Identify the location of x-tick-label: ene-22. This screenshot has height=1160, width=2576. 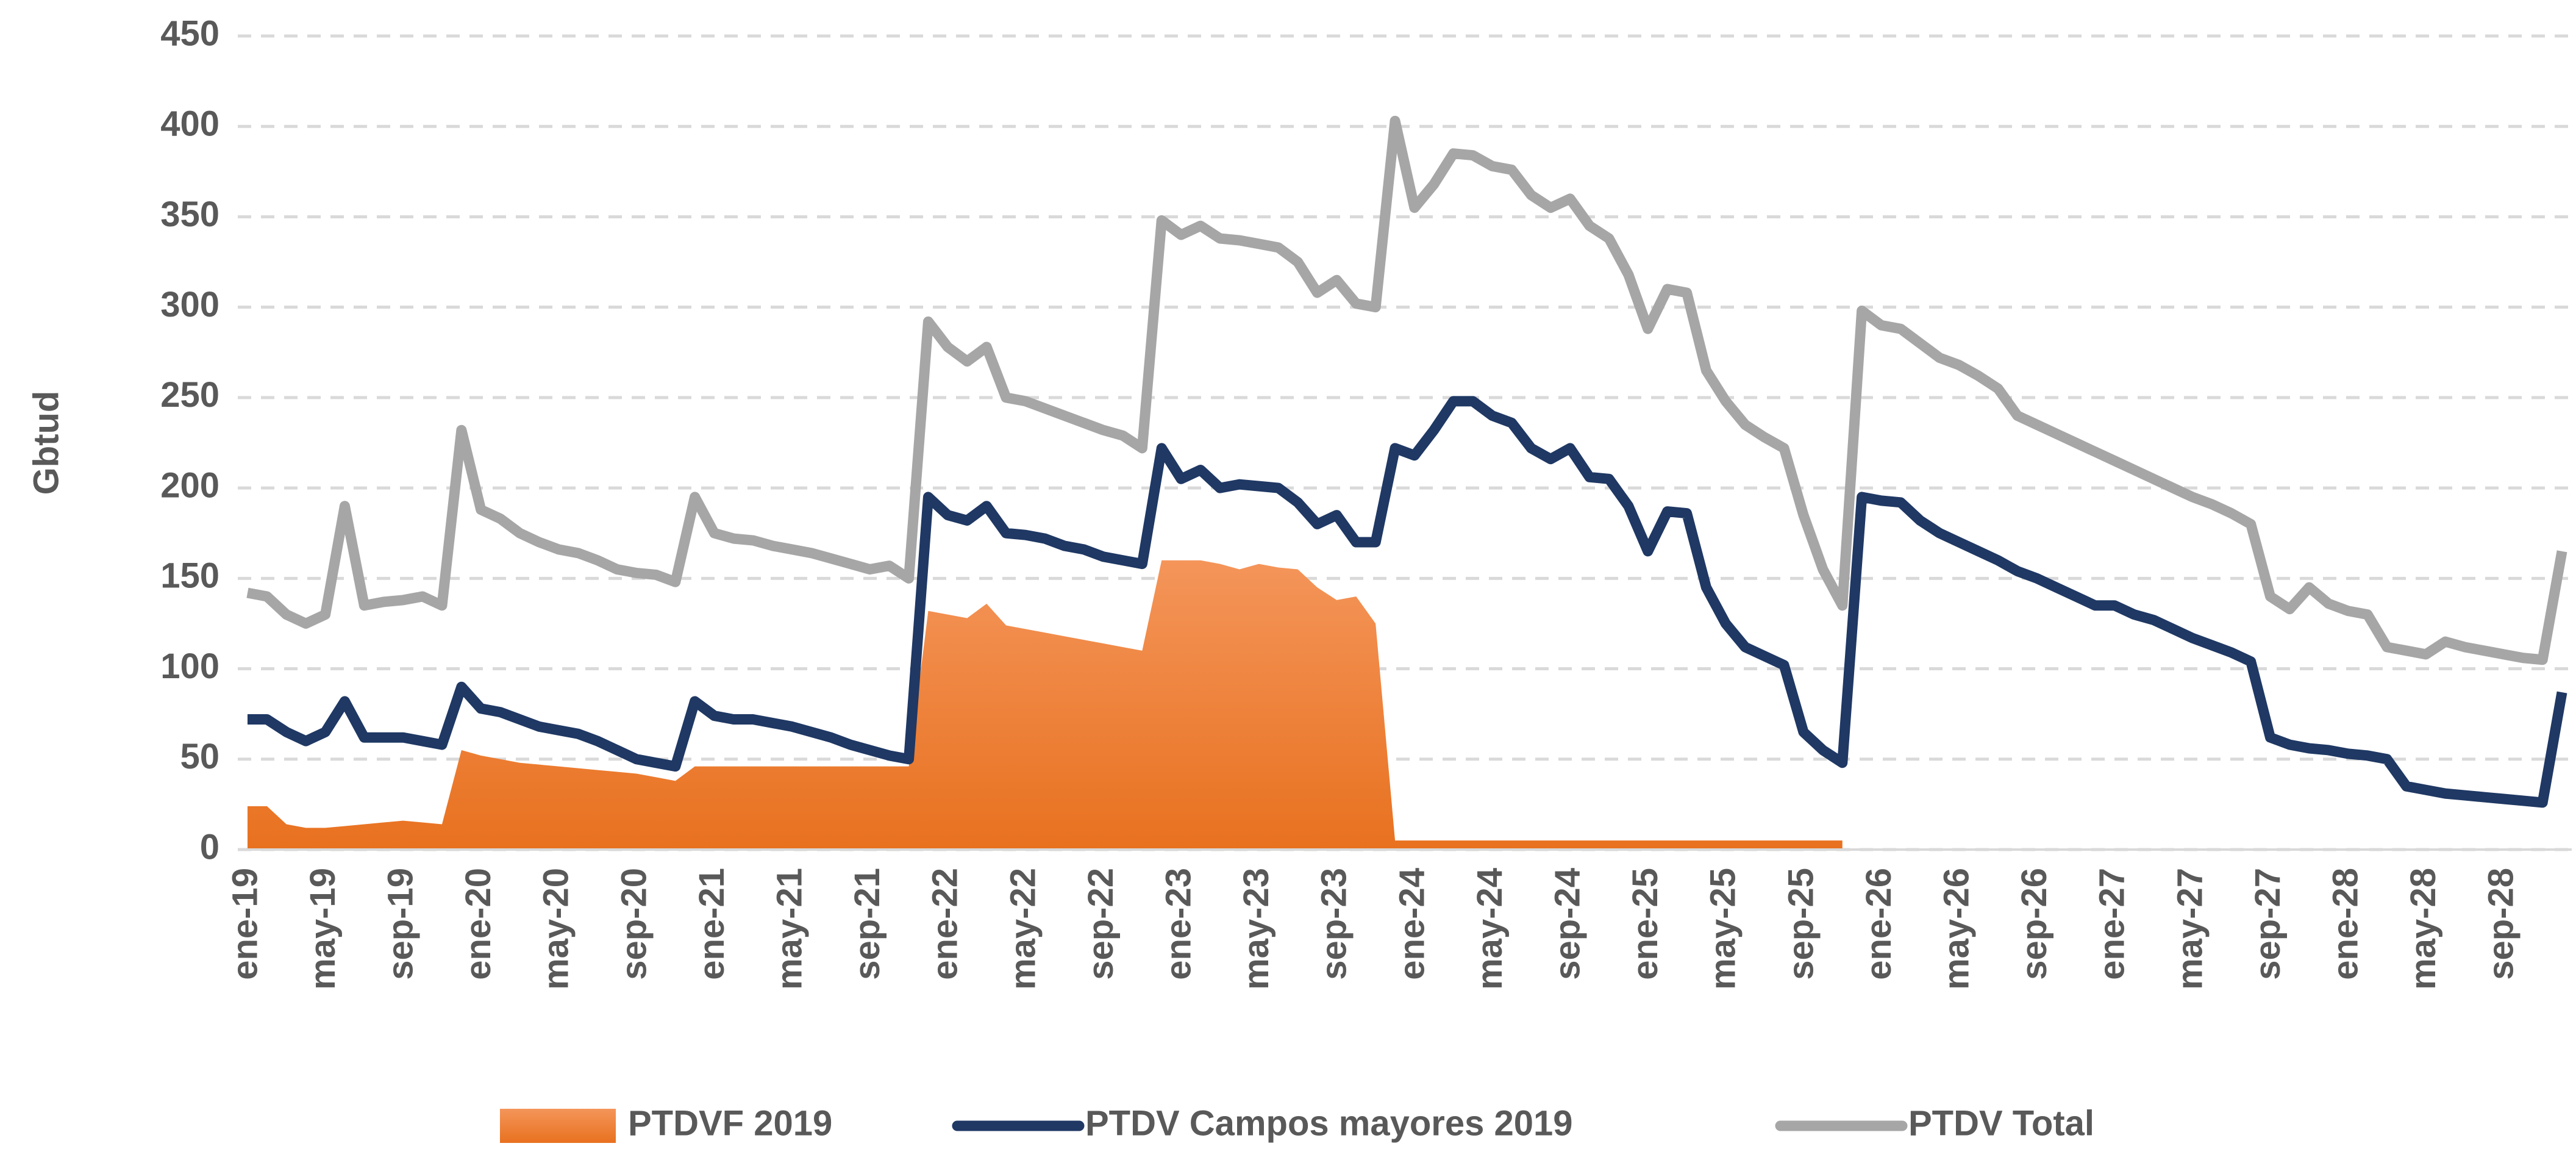
(945, 924).